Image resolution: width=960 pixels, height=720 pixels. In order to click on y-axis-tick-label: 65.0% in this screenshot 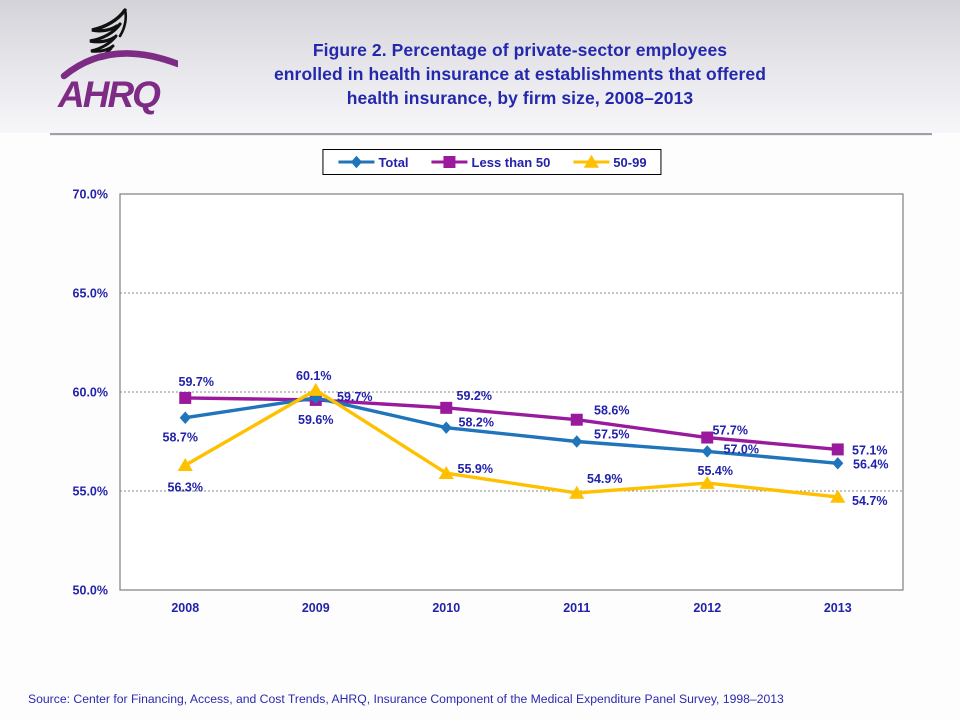, I will do `click(90, 294)`.